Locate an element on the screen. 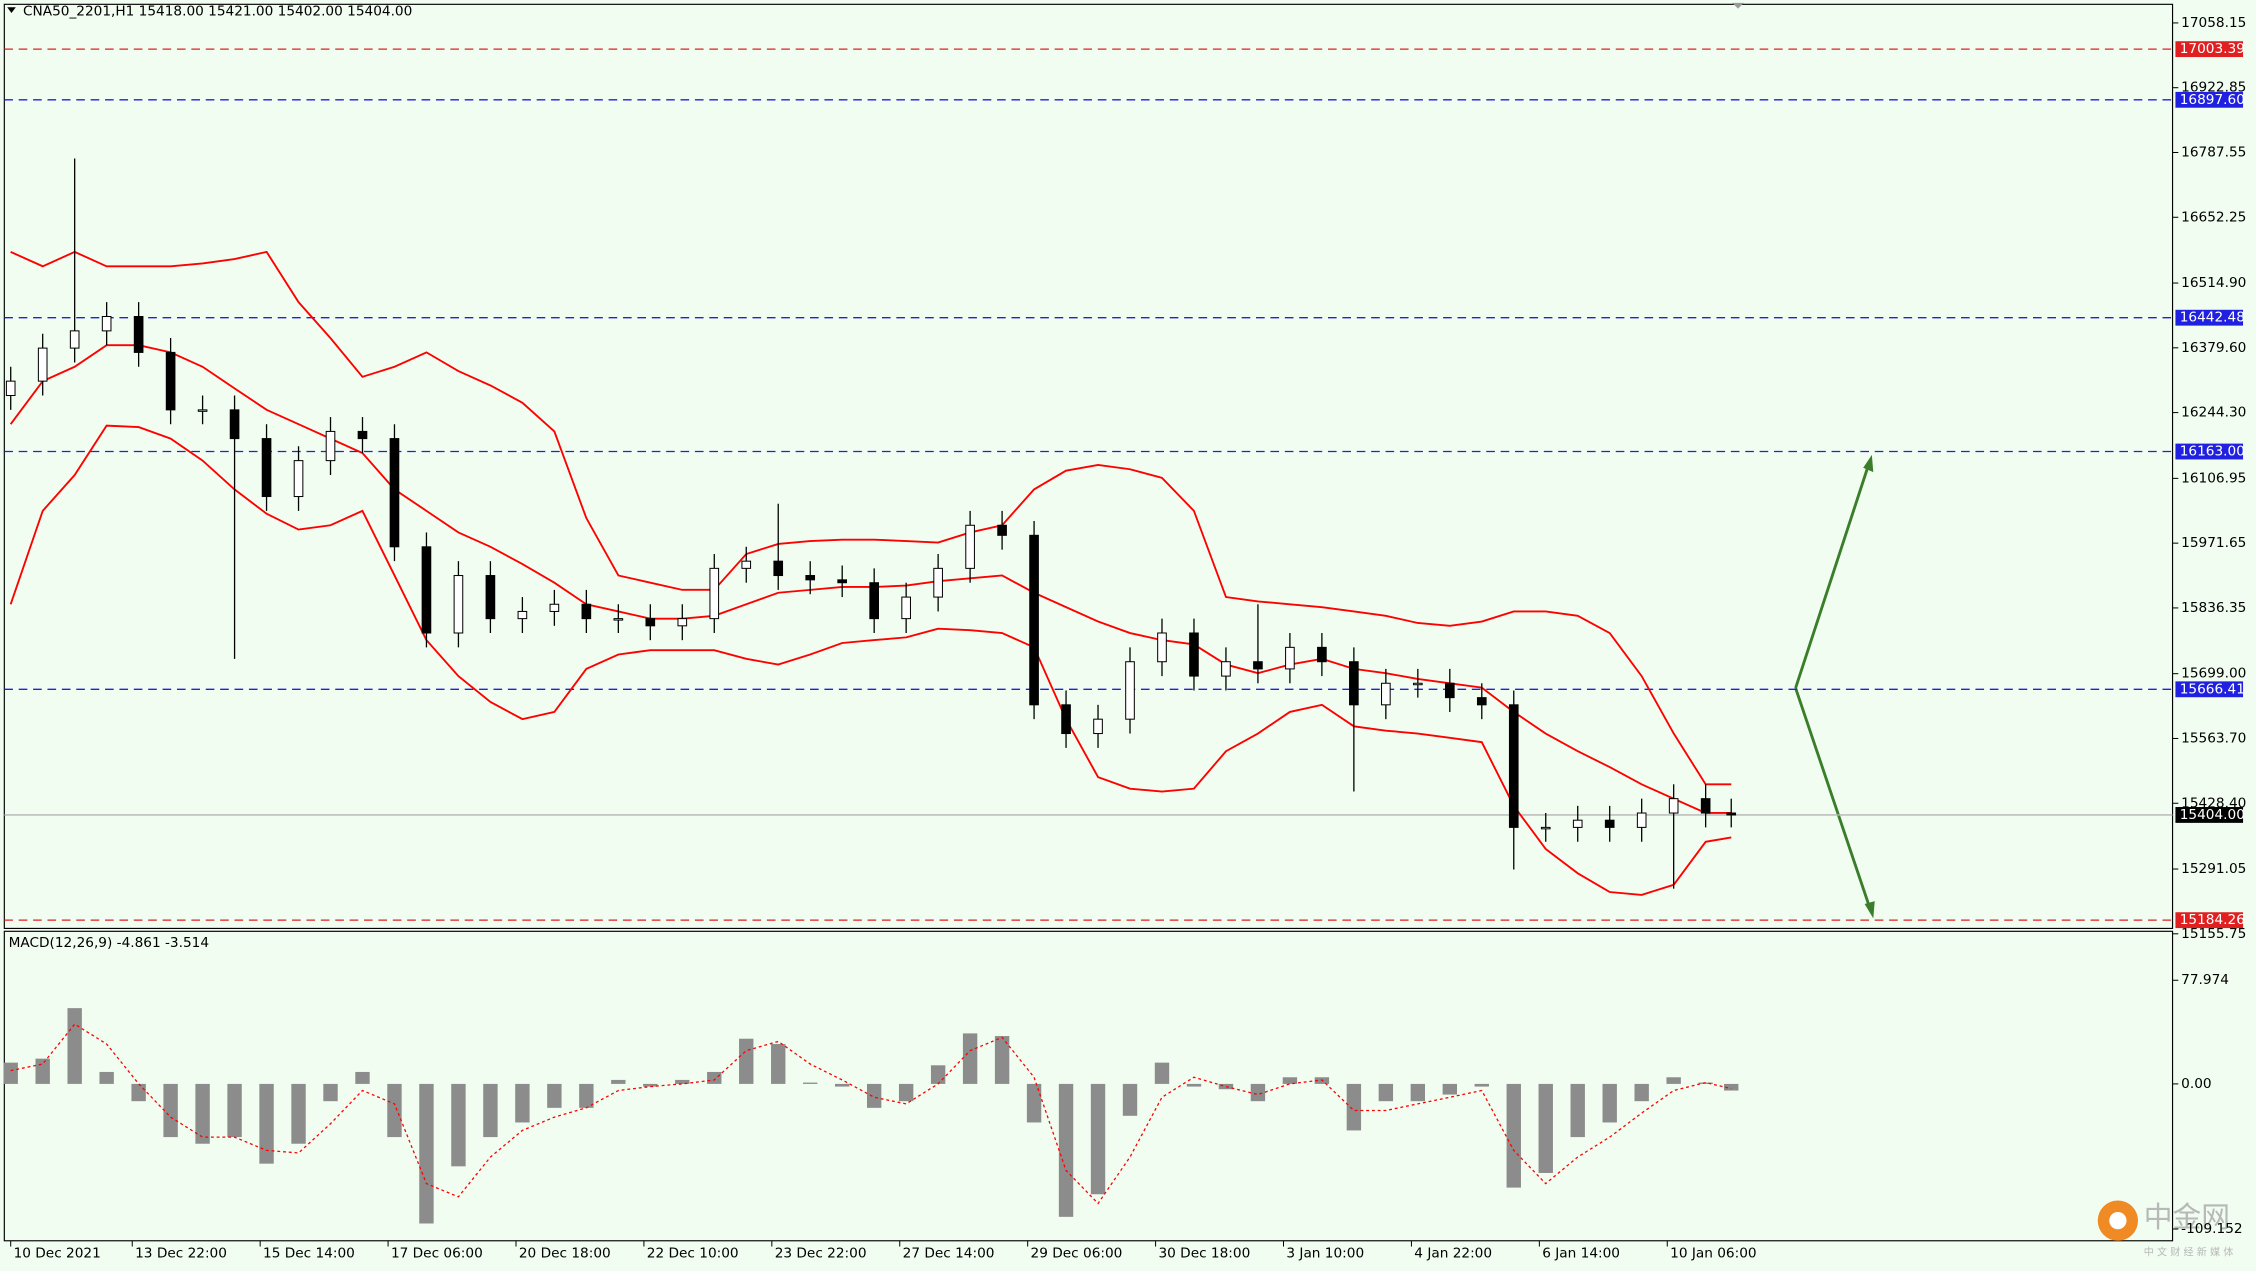 Image resolution: width=2256 pixels, height=1271 pixels. y-tick-label: 17058.15 is located at coordinates (2213, 23).